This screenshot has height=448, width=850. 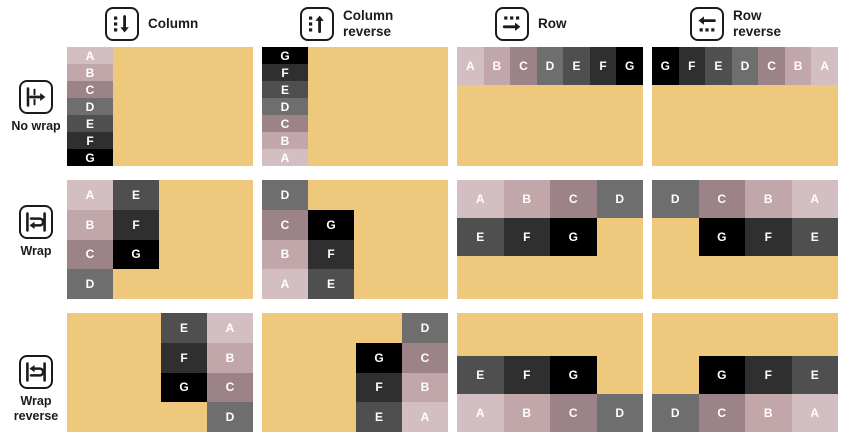 I want to click on column-header-row-reverse: Row reverse, so click(x=735, y=24).